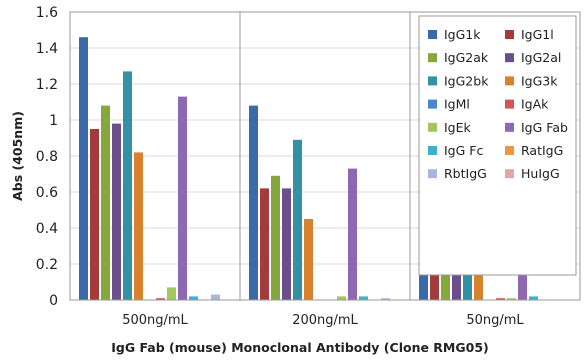  I want to click on legend-item-label: IgAk, so click(535, 104).